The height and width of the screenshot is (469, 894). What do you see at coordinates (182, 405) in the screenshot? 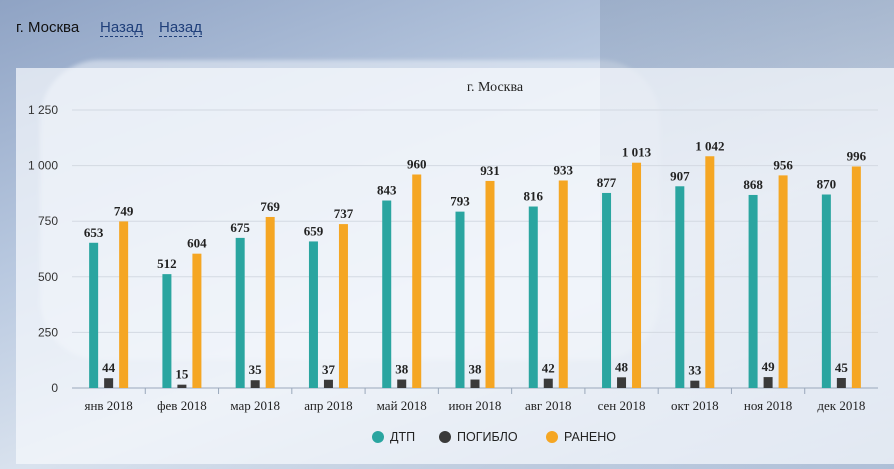
I see `x-tick-label: фев 2018` at bounding box center [182, 405].